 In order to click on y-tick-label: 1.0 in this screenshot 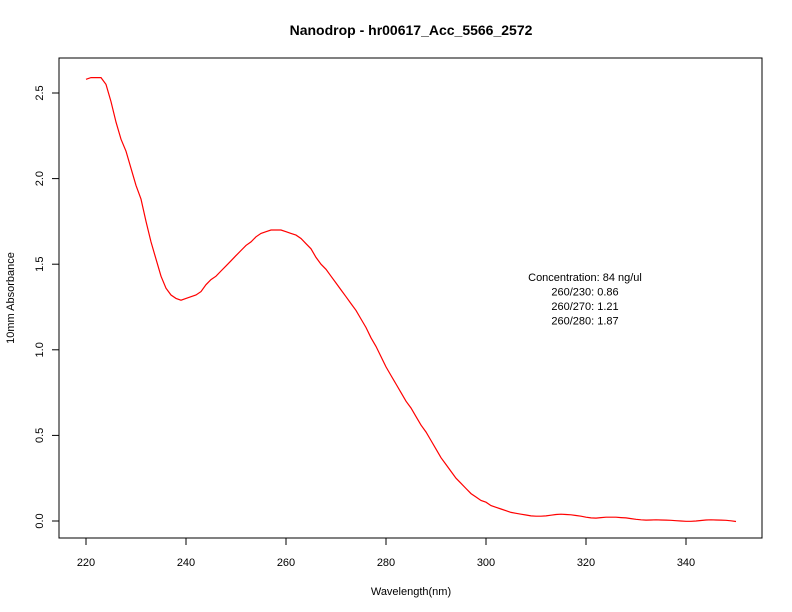, I will do `click(40, 349)`.